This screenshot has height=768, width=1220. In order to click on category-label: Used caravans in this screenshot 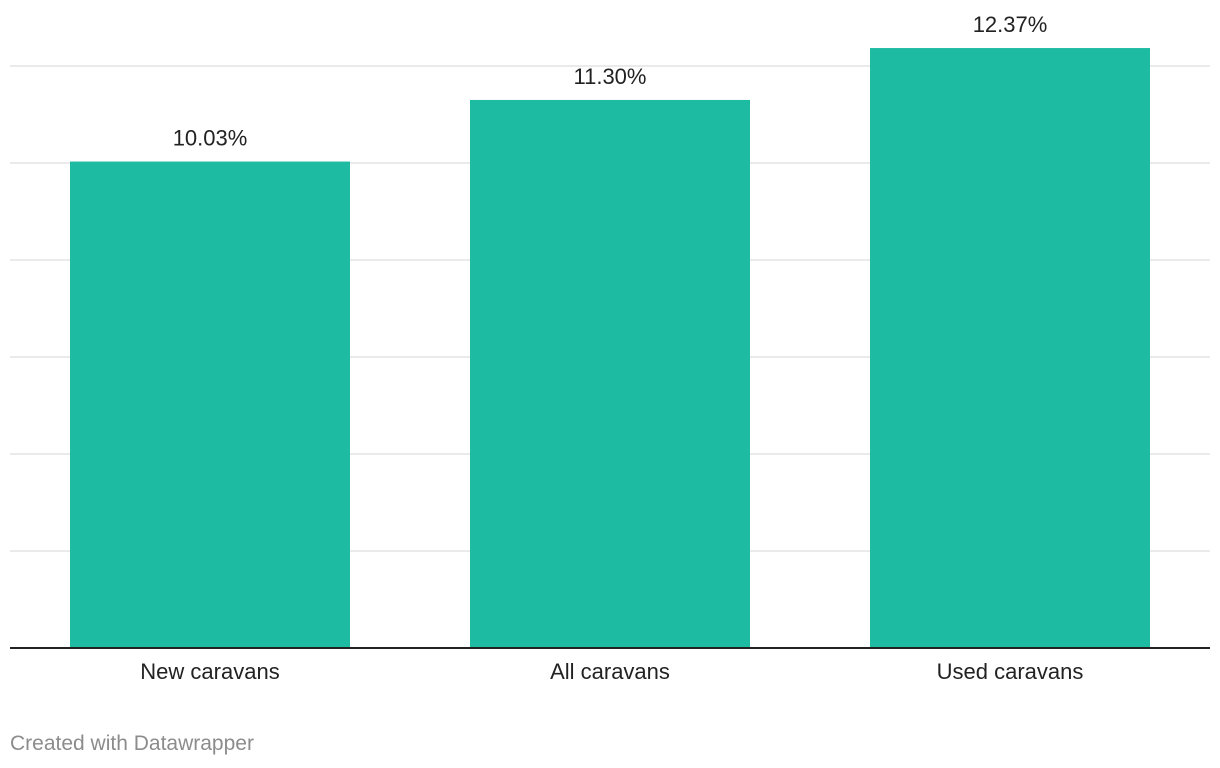, I will do `click(1010, 671)`.